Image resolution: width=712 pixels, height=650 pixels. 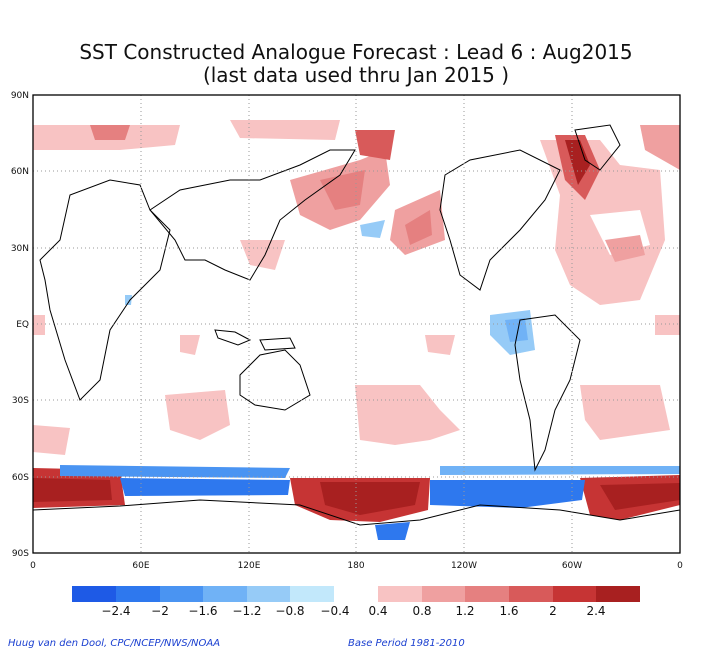 I want to click on lat-tick-label: 60S, so click(x=20, y=478).